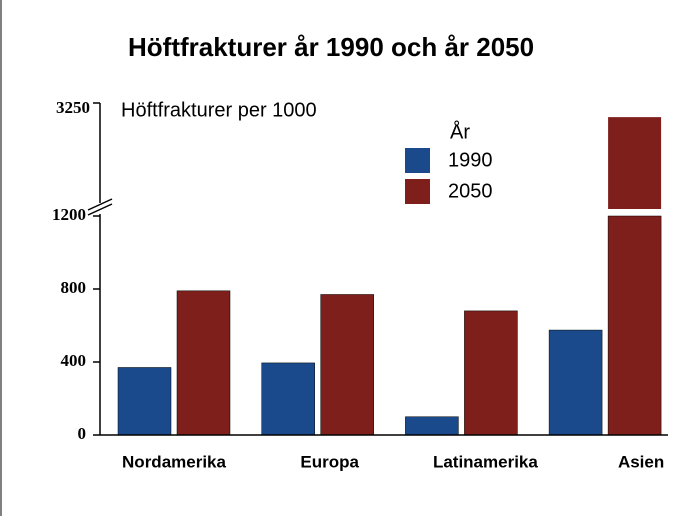  Describe the element at coordinates (329, 461) in the screenshot. I see `x-tick-label: Europa` at that location.